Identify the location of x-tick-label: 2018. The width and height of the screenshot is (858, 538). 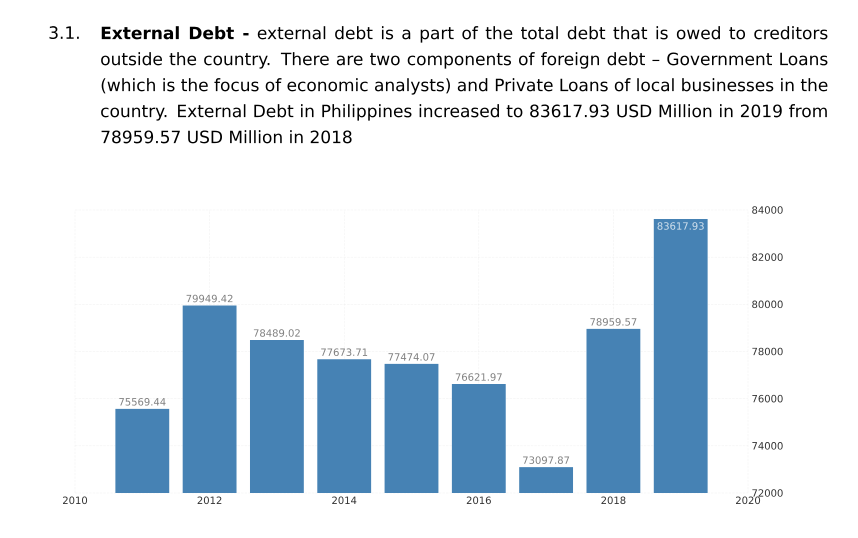
(613, 500).